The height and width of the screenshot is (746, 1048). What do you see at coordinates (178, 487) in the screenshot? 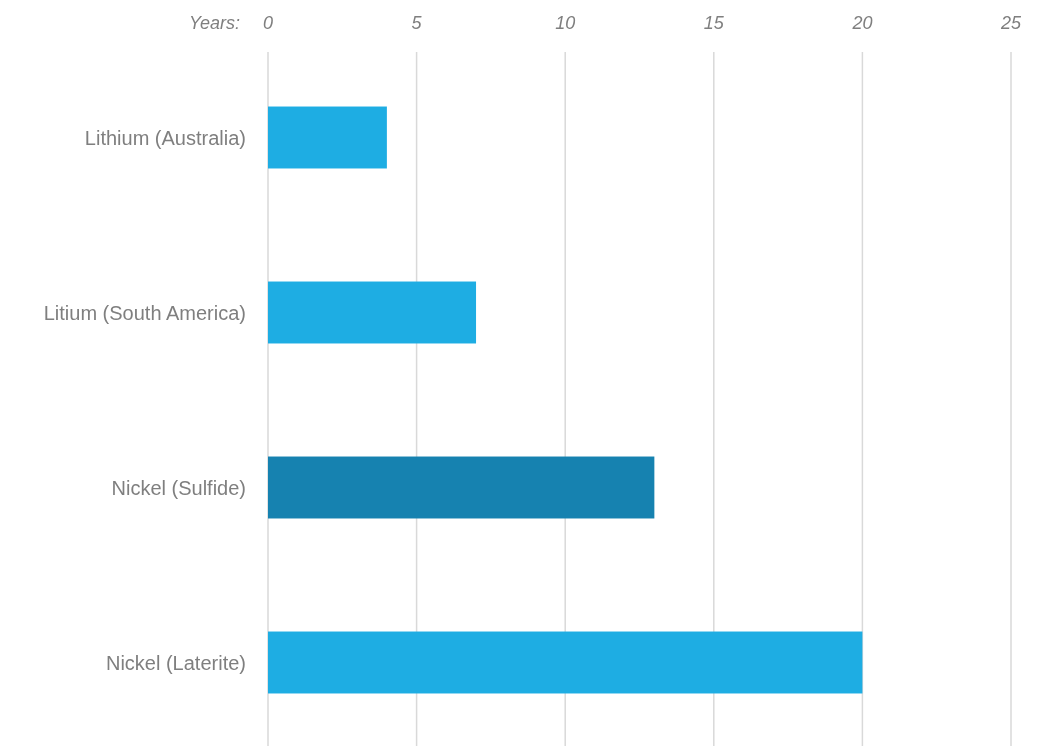
I see `y-tick-label: Nickel (Sulfide)` at bounding box center [178, 487].